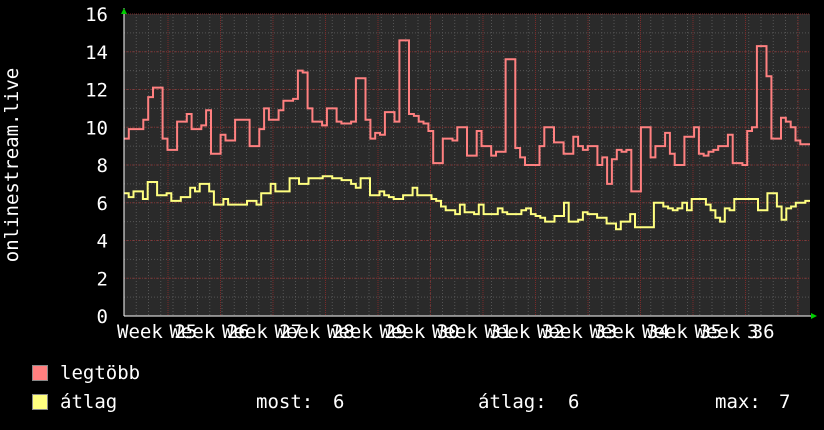 This screenshot has height=430, width=824. I want to click on x-tick-label: Week 36, so click(735, 332).